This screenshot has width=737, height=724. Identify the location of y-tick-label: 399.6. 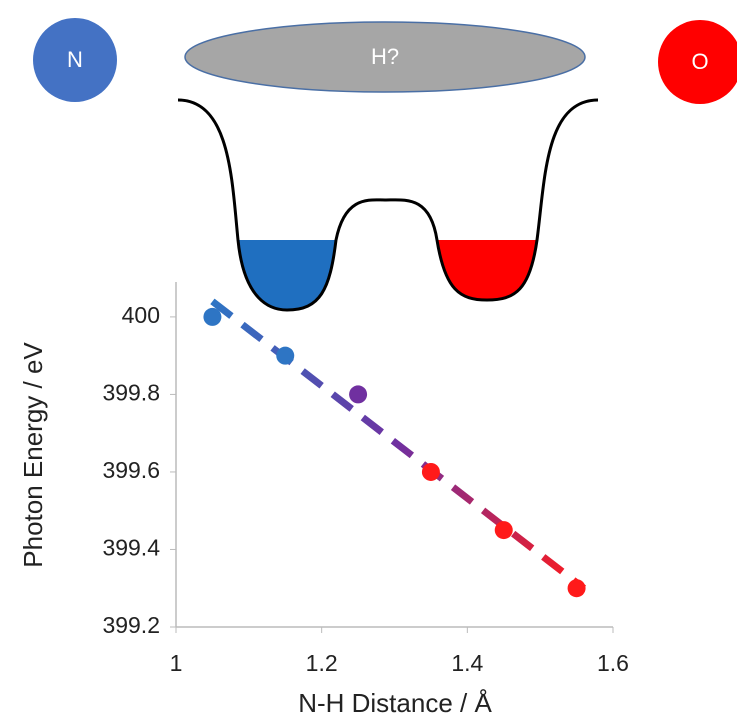
(131, 470).